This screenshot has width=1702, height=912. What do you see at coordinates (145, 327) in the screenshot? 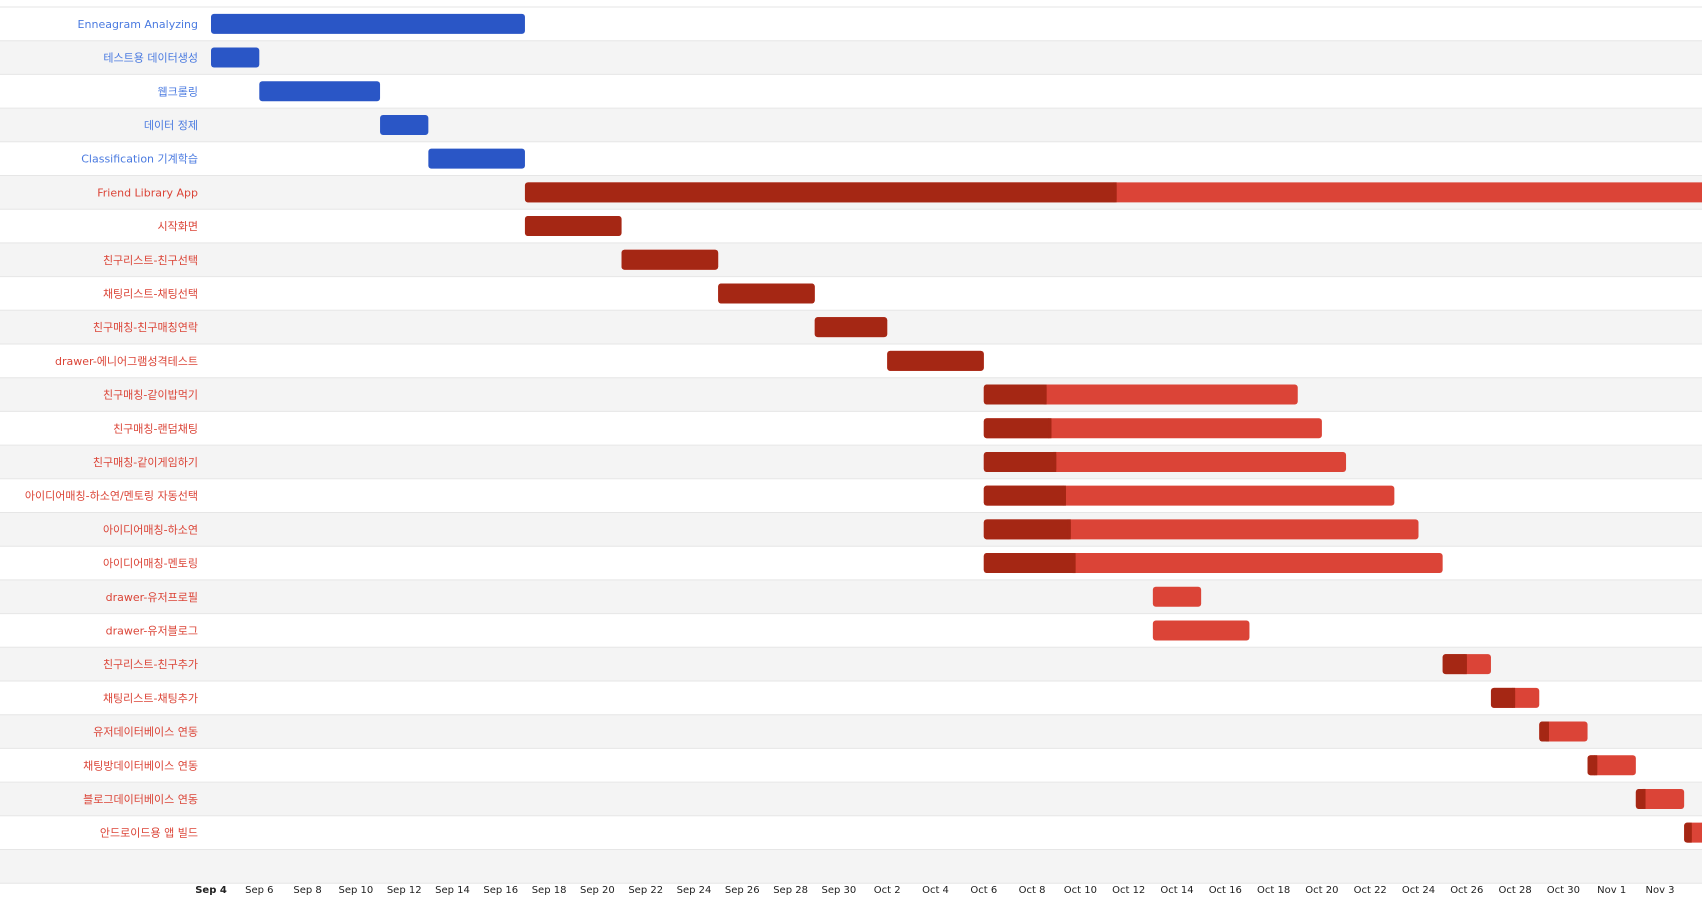
I see `task-label: 친구매칭-친구매칭연락` at bounding box center [145, 327].